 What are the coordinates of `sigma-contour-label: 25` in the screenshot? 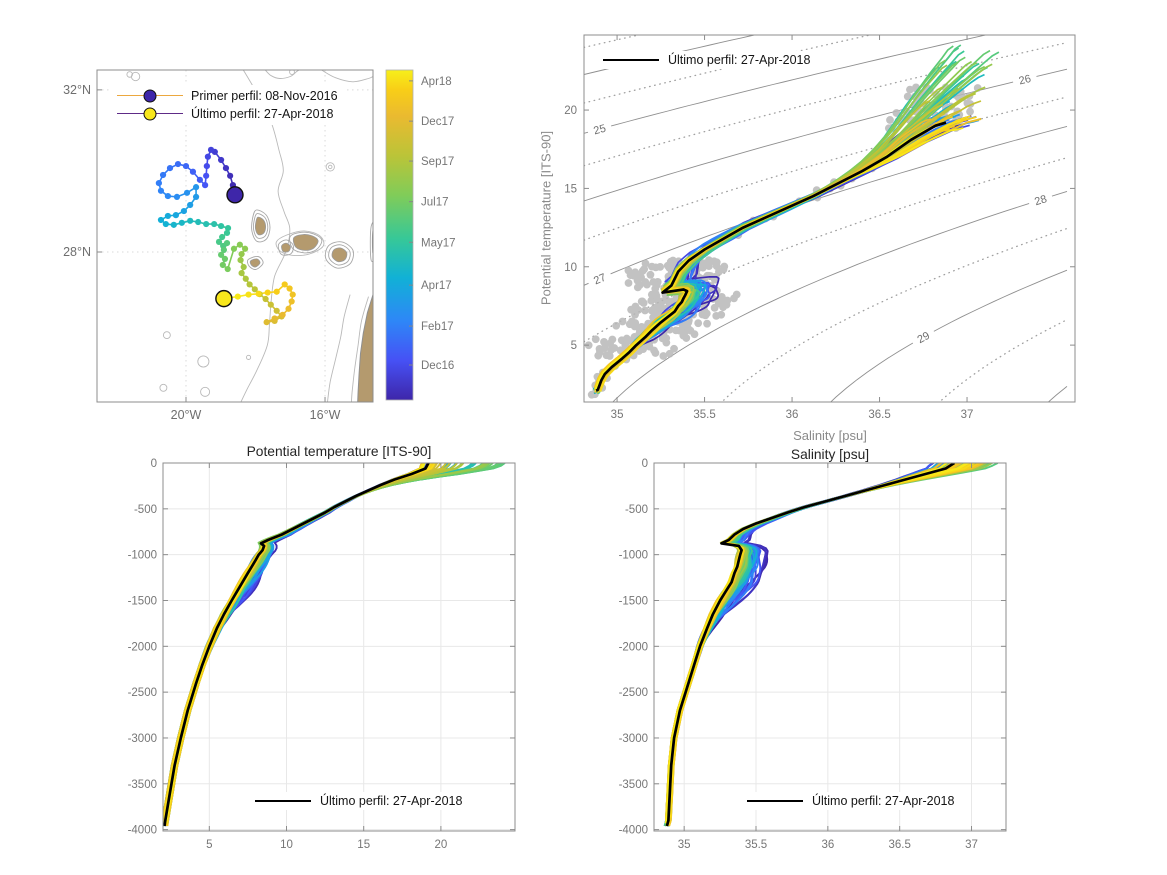 It's located at (600, 129).